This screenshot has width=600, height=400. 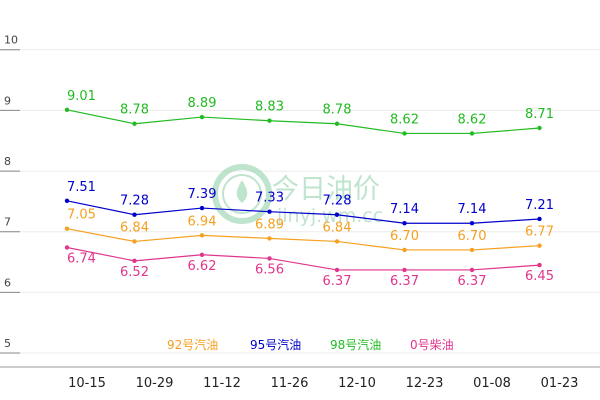 What do you see at coordinates (539, 114) in the screenshot?
I see `data-label: 8.71` at bounding box center [539, 114].